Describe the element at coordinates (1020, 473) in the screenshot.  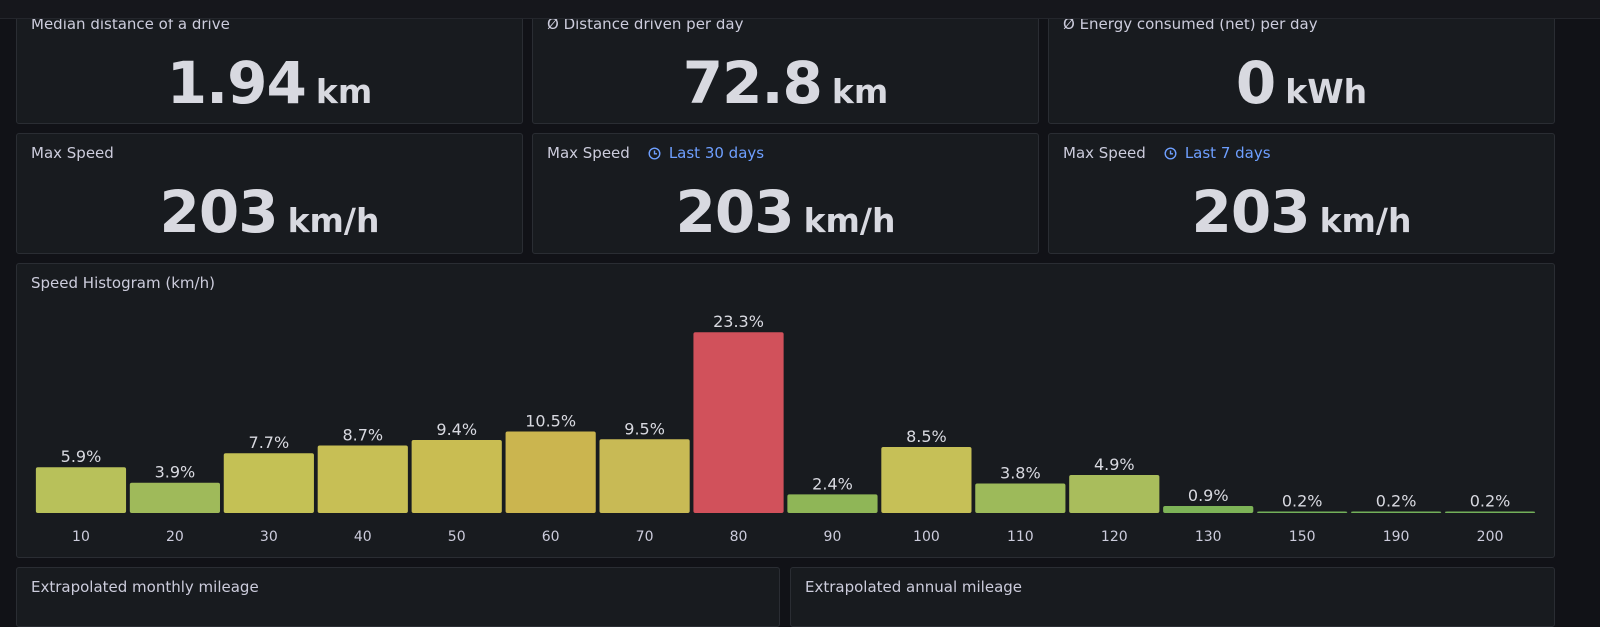
I see `value-label: 3.8%` at that location.